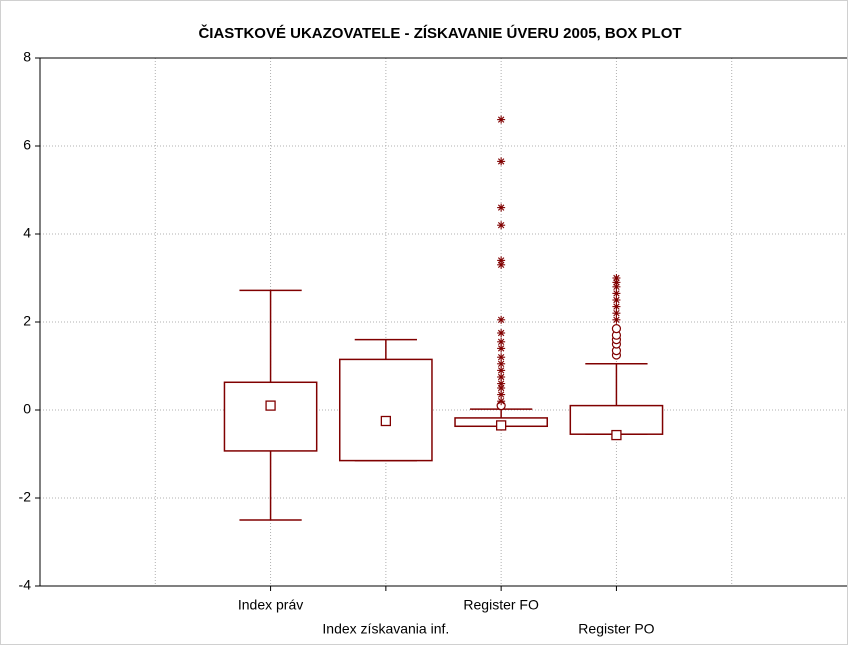 This screenshot has width=848, height=645. What do you see at coordinates (385, 629) in the screenshot?
I see `x-tick-label: Index získavania inf.` at bounding box center [385, 629].